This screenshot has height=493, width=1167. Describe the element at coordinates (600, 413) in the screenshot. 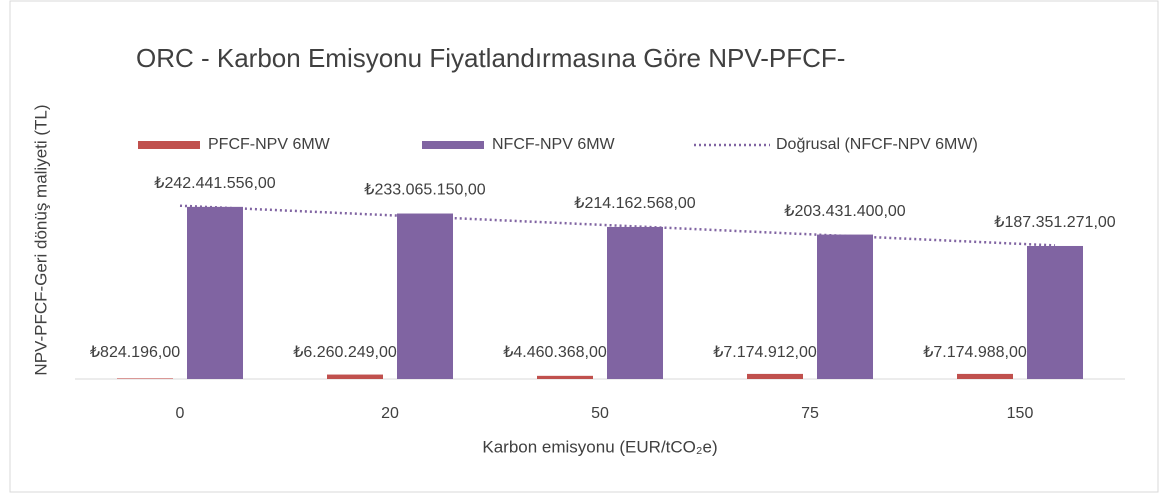

I see `x-tick-label: 50` at that location.